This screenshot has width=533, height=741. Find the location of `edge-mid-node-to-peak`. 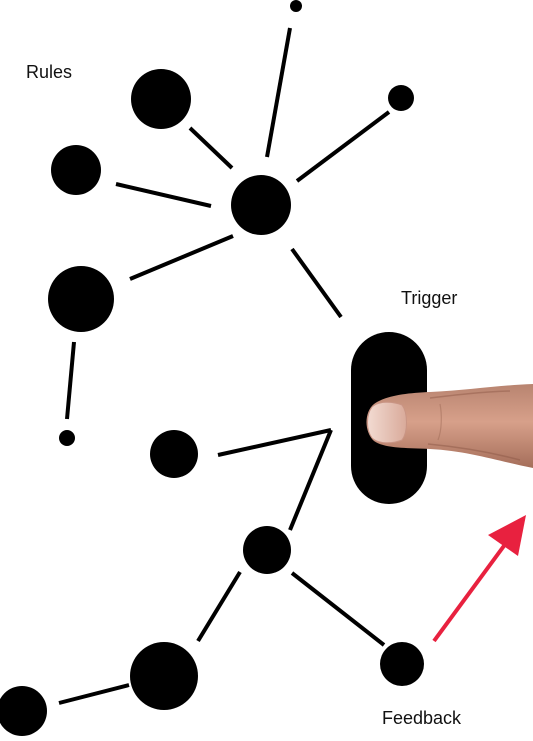

edge-mid-node-to-peak is located at coordinates (274, 442).